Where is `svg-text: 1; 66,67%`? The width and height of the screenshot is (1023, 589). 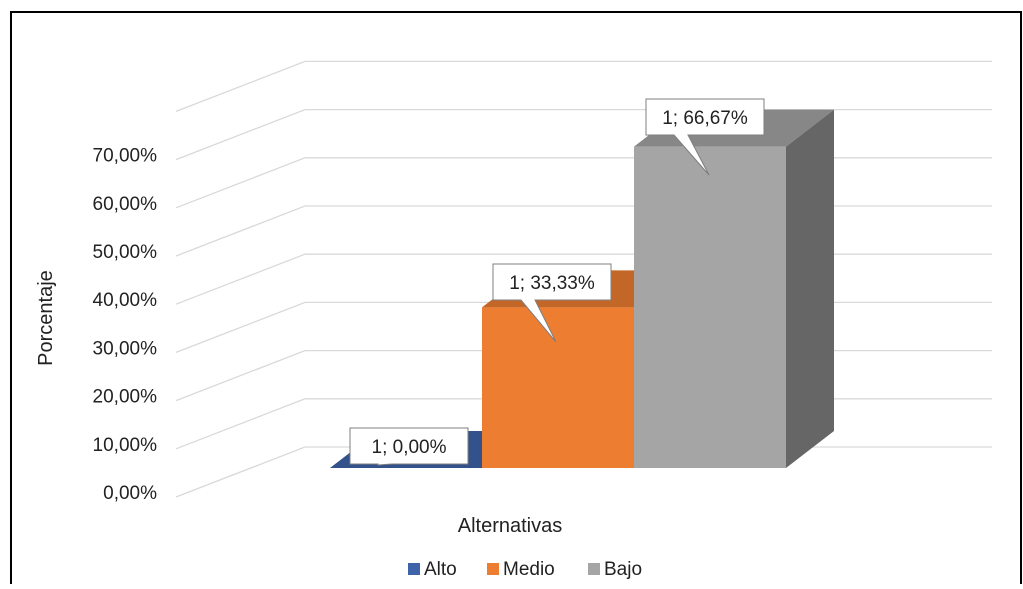
svg-text: 1; 66,67% is located at coordinates (705, 118).